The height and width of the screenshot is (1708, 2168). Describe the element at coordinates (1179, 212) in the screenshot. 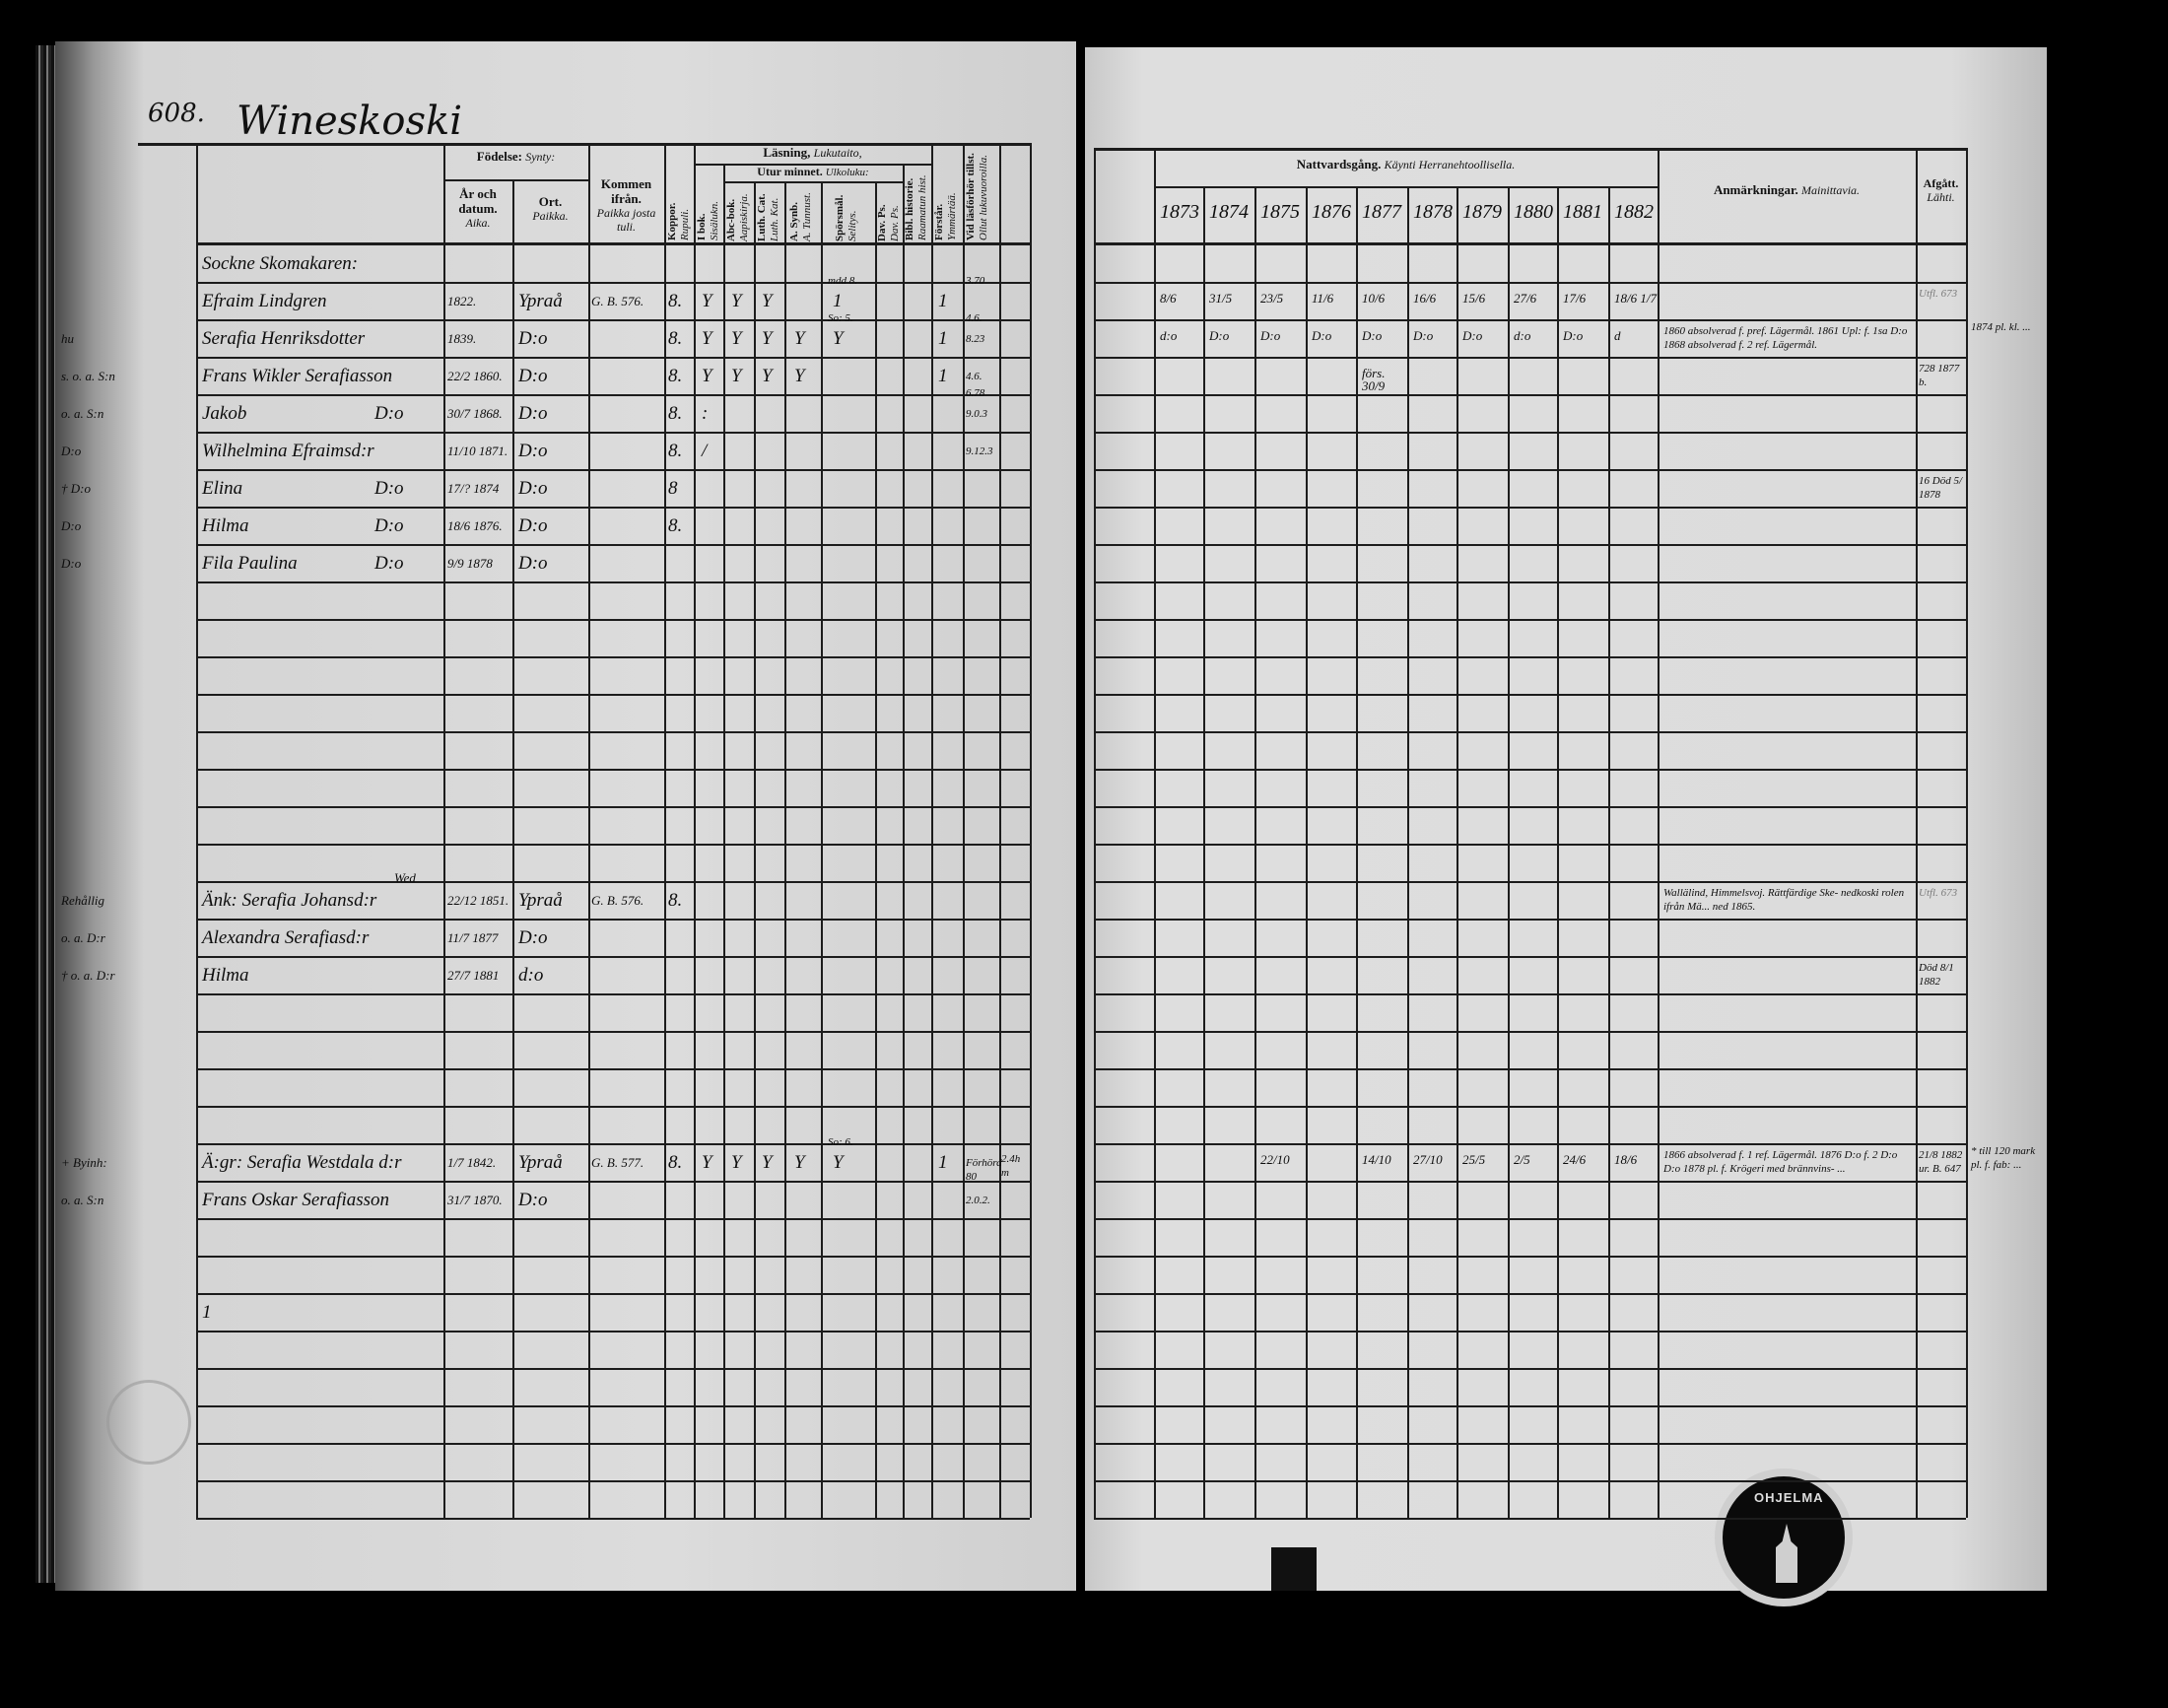

I see `year-column-1873: 1873` at that location.